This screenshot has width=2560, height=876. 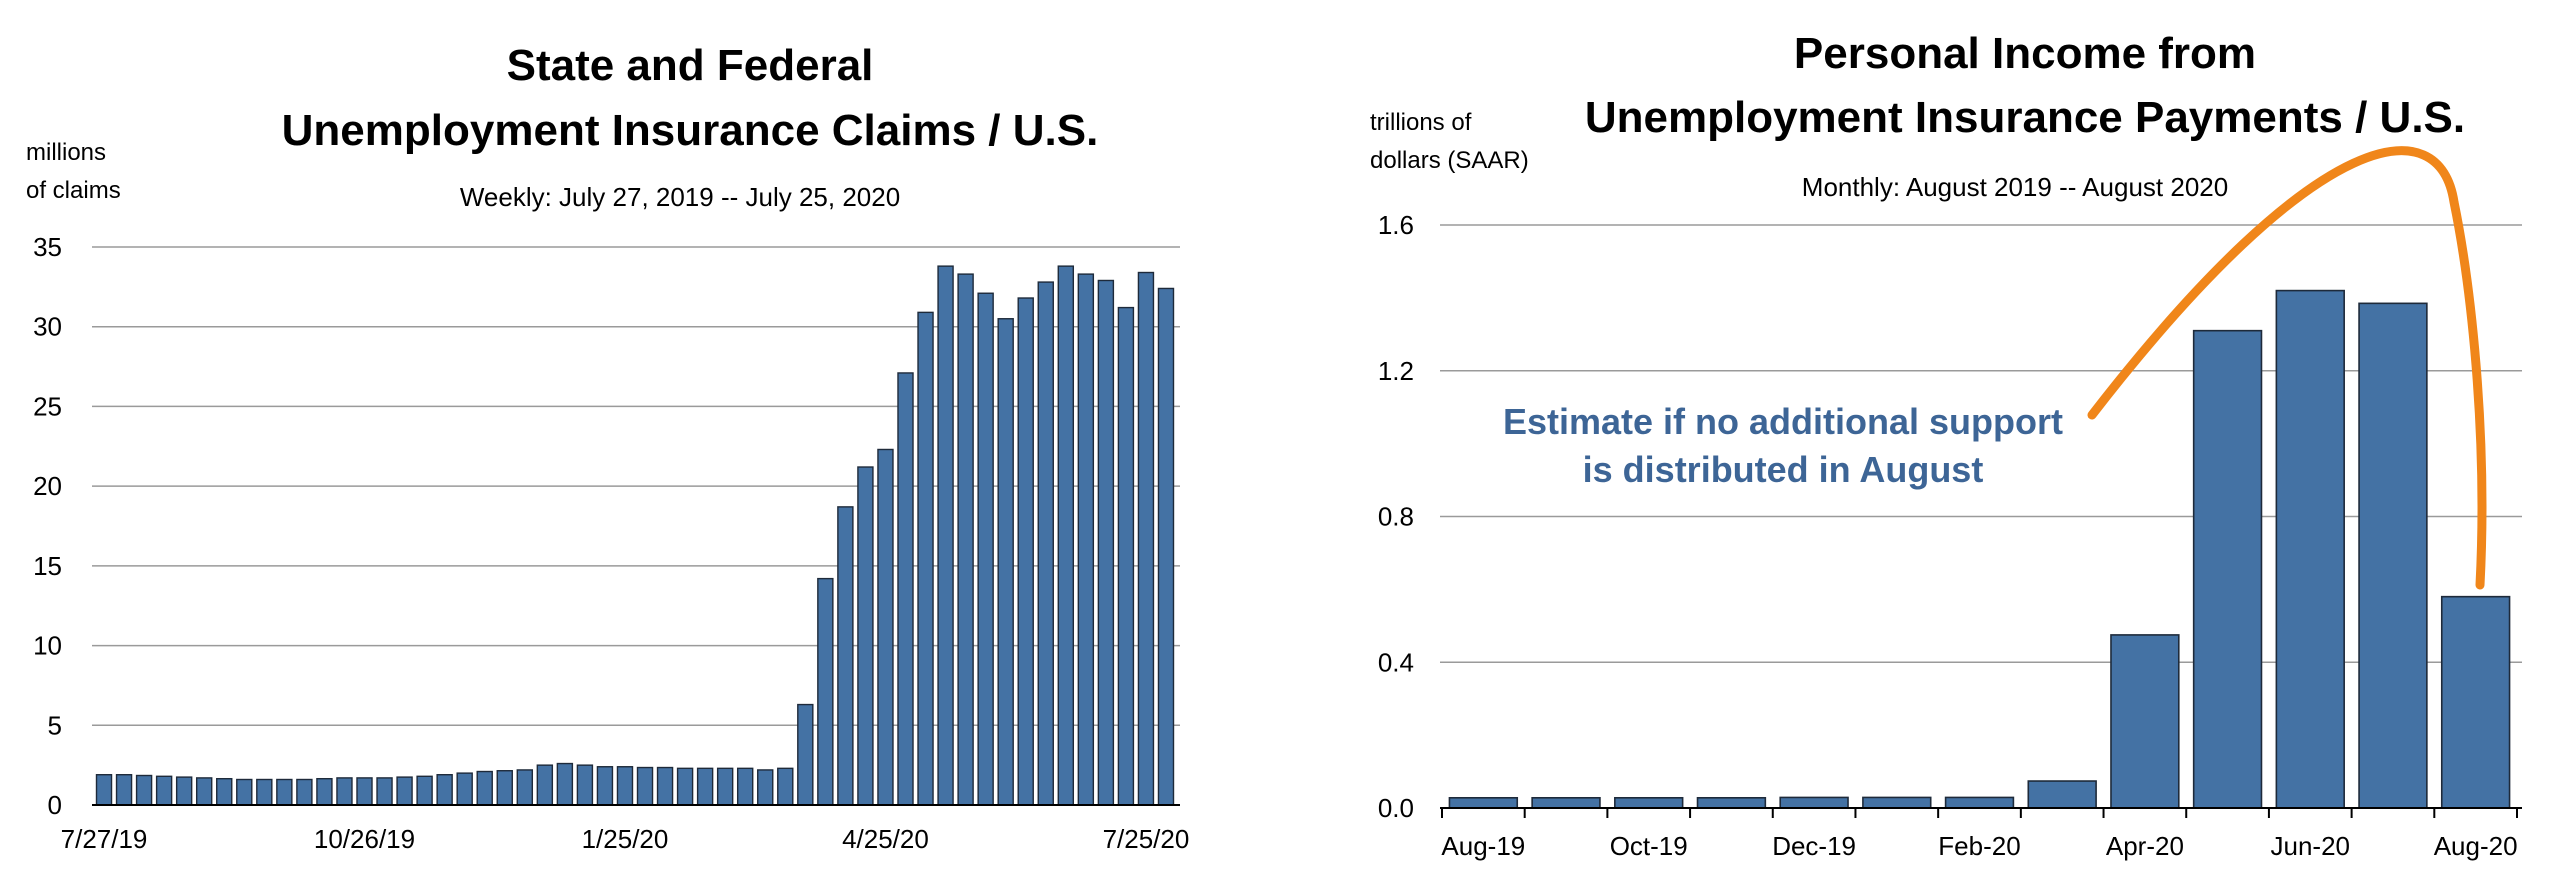 What do you see at coordinates (1814, 846) in the screenshot?
I see `income-x-tick-label: Dec-19` at bounding box center [1814, 846].